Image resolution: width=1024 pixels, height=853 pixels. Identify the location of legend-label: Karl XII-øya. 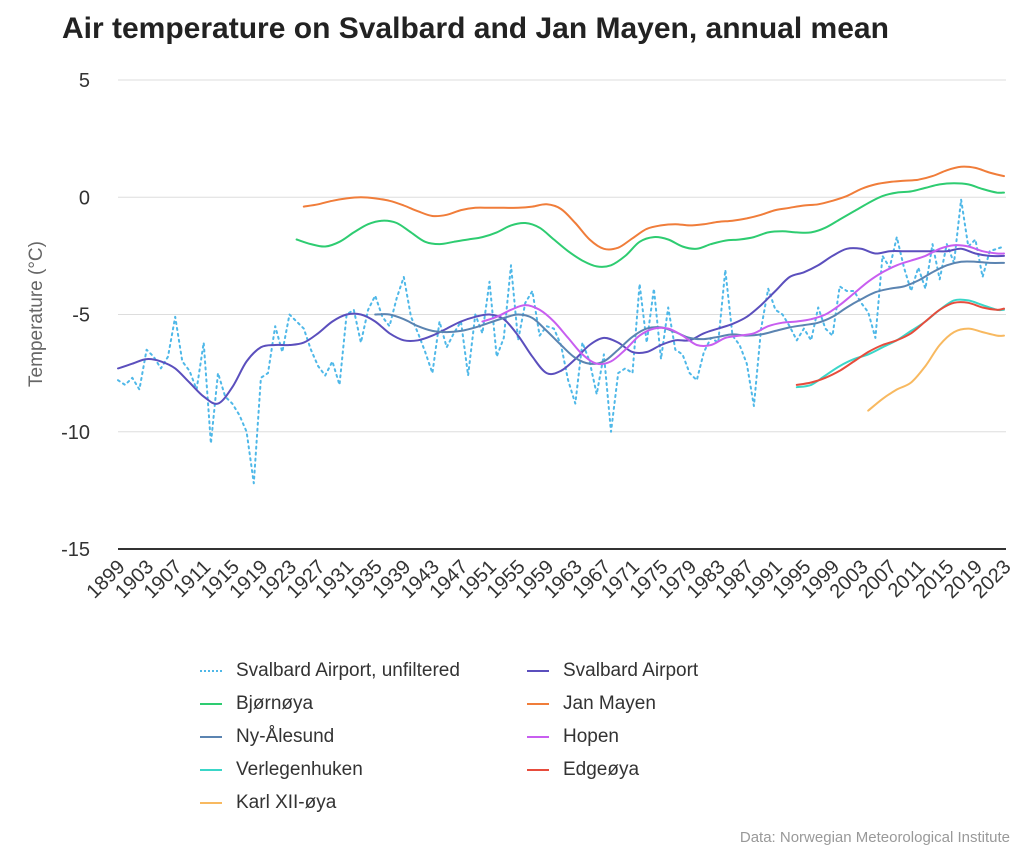
(286, 802).